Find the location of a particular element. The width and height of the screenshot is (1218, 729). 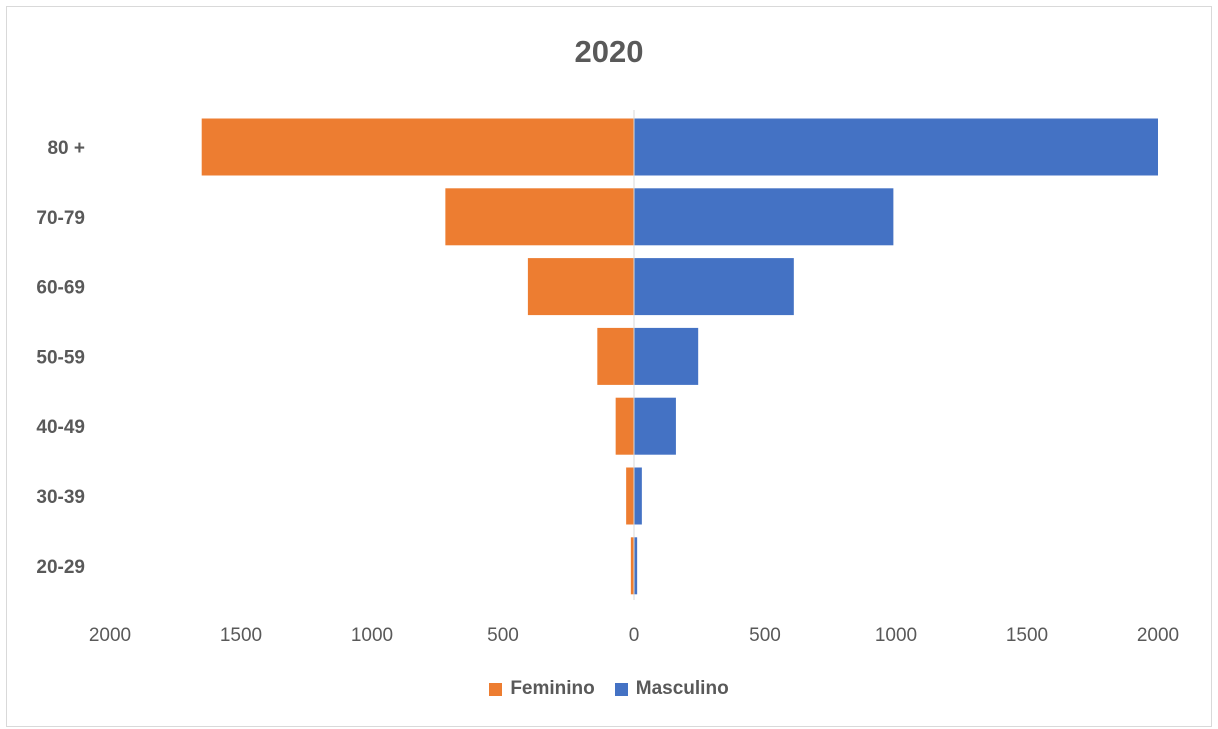

category-labels: 80 + 70-79 60-69 50-59 40-49 30-39 20-29 is located at coordinates (60, 358).